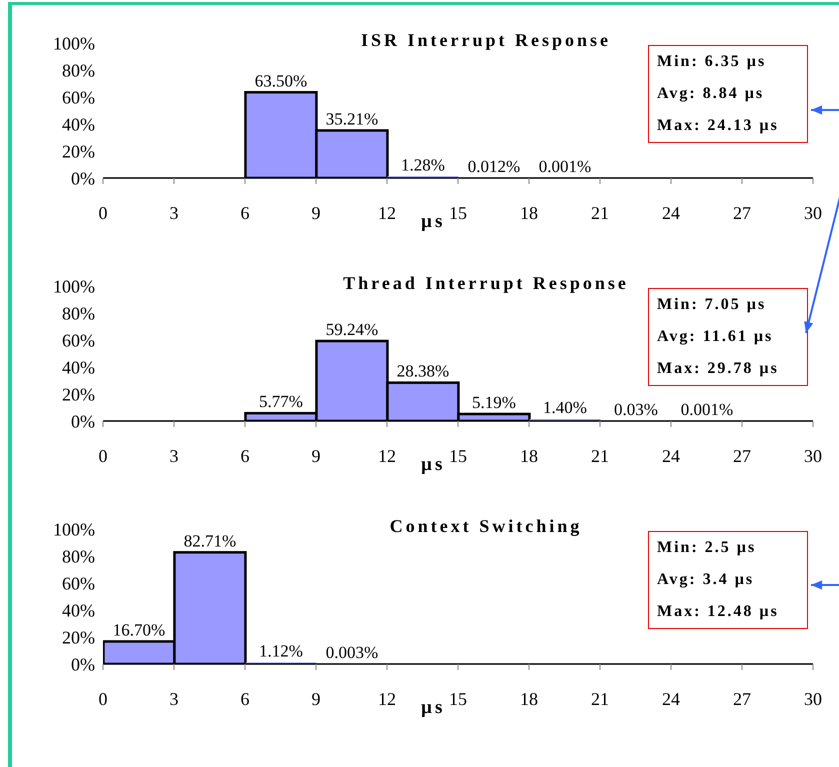  I want to click on annotation: Min: 6.35 µs, so click(712, 62).